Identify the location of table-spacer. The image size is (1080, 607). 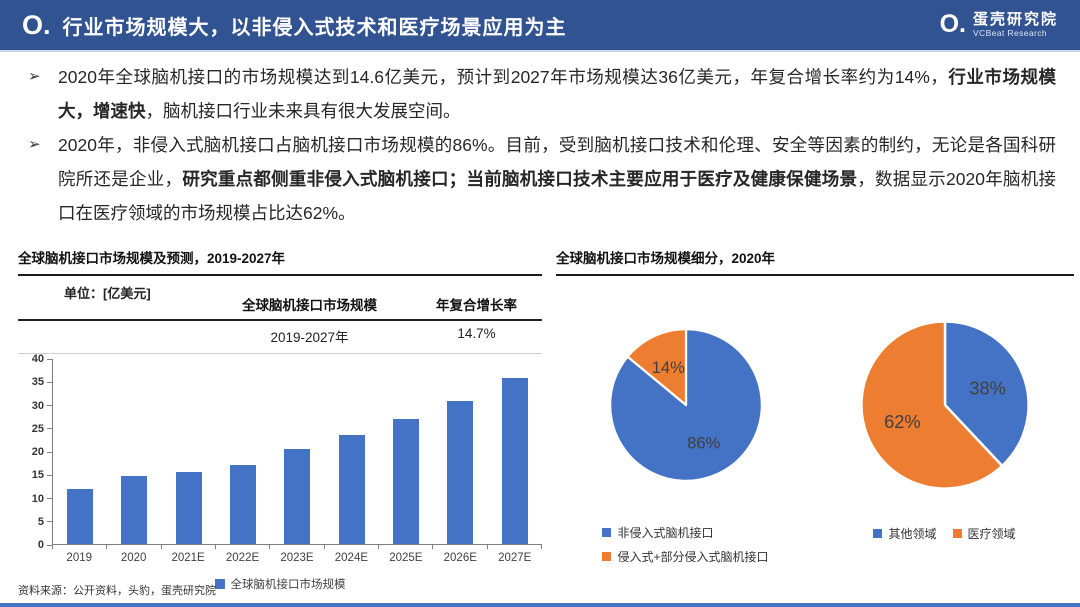
(113, 336).